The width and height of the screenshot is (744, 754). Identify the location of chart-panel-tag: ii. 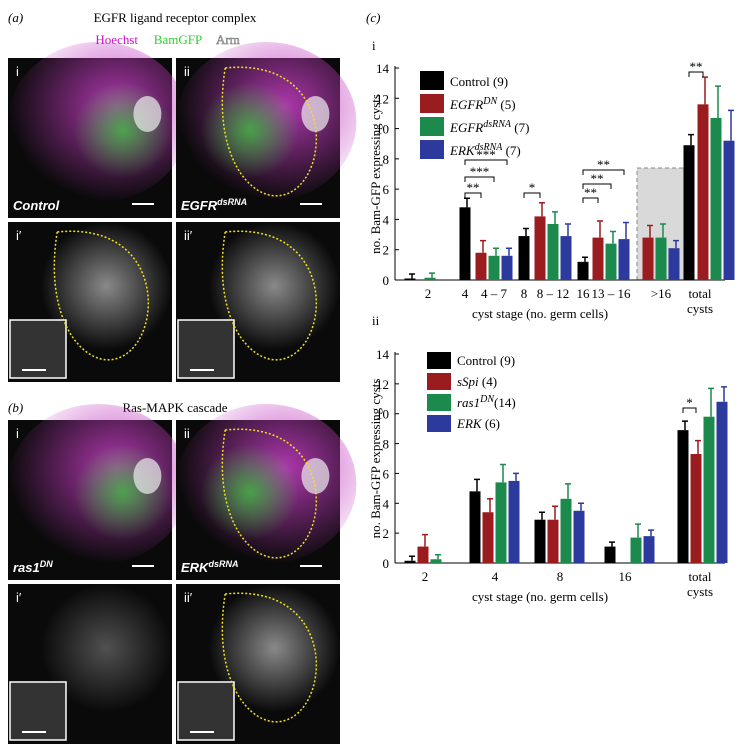
(376, 320).